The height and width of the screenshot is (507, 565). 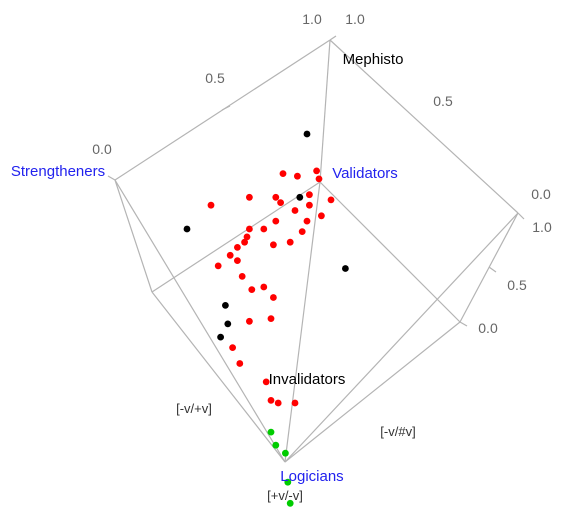 I want to click on axis-sign-bottom: [+v/-v], so click(x=285, y=495).